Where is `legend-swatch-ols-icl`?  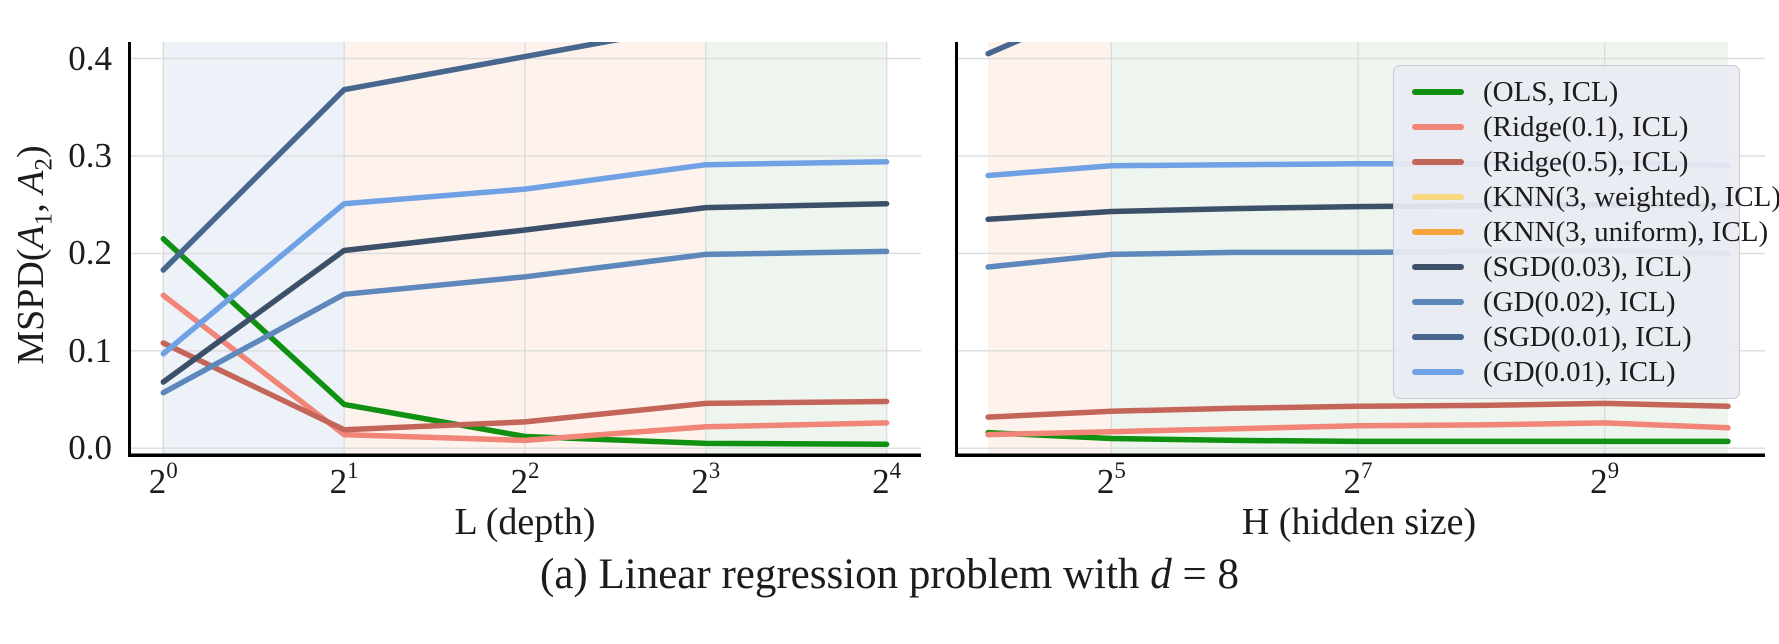
legend-swatch-ols-icl is located at coordinates (1438, 91).